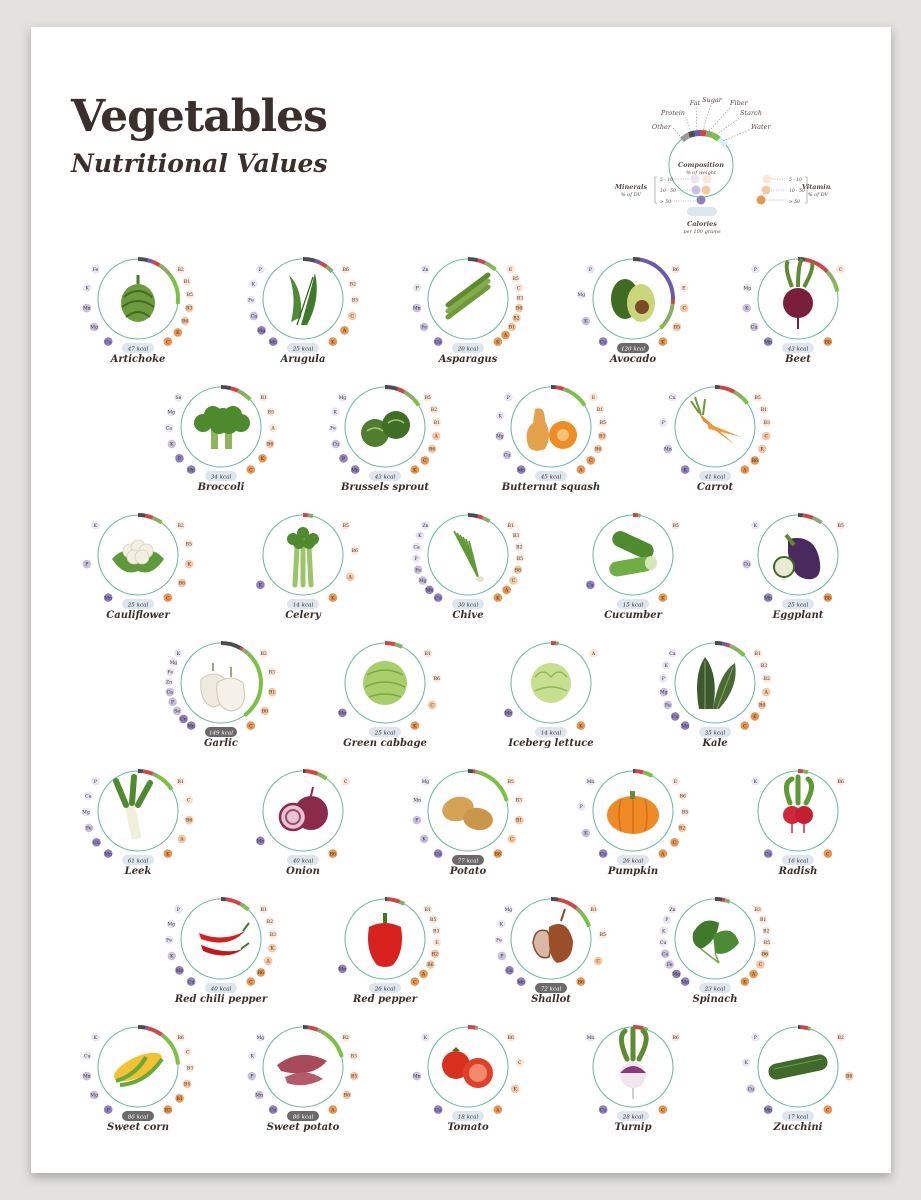 The image size is (921, 1200). I want to click on vitamin-label: B1, so click(427, 654).